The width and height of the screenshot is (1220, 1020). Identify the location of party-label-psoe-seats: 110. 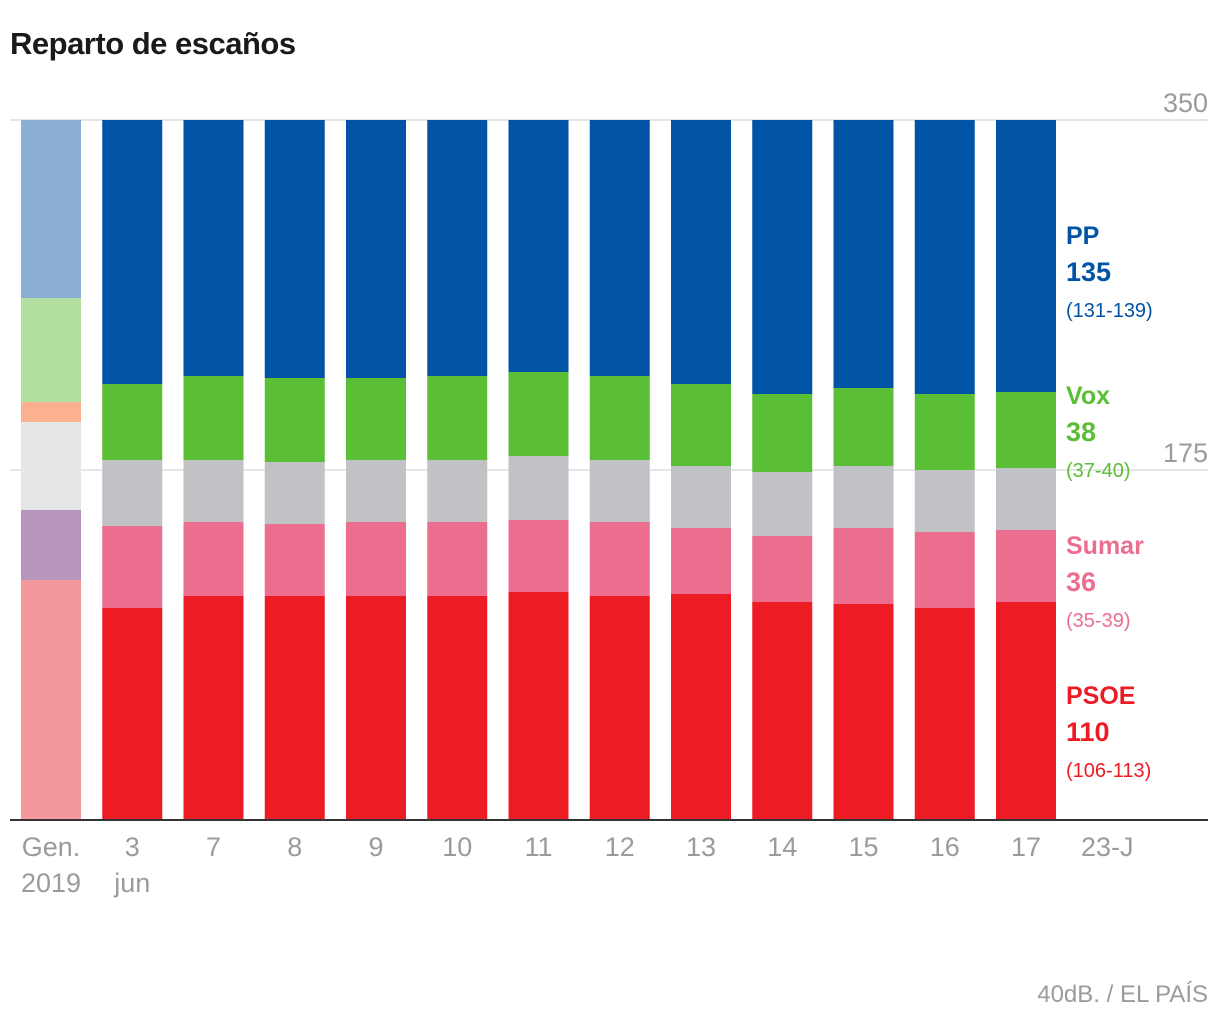
(1088, 732).